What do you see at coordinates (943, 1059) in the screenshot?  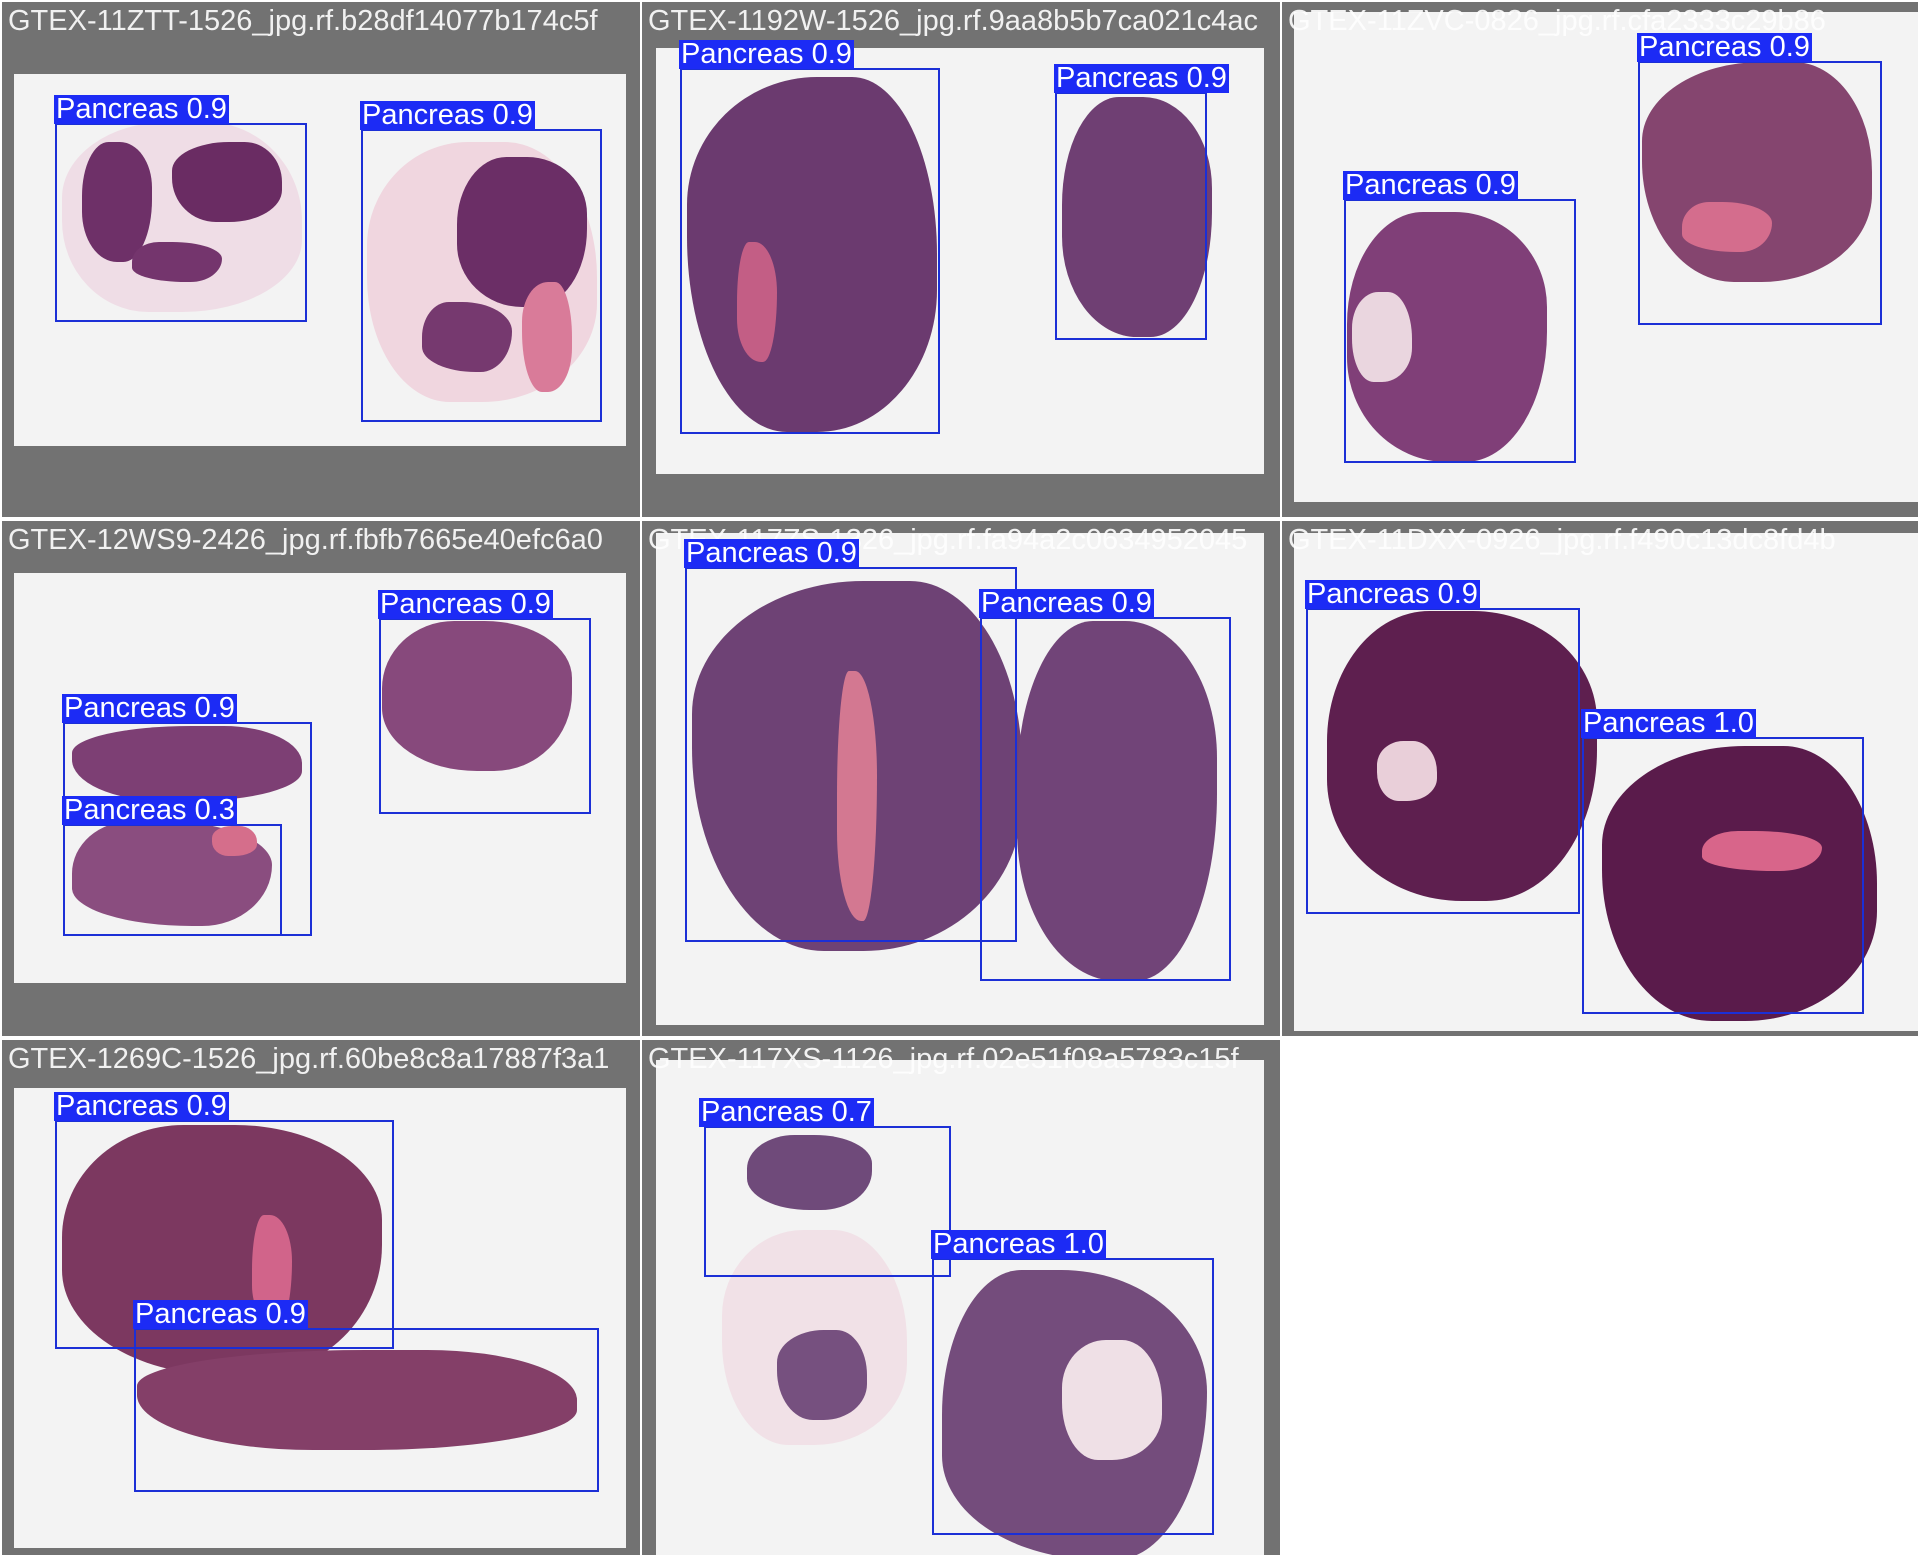 I see `image-caption: GTEX-117XS-1126_jpg.rf.02e51f08a5783c15f` at bounding box center [943, 1059].